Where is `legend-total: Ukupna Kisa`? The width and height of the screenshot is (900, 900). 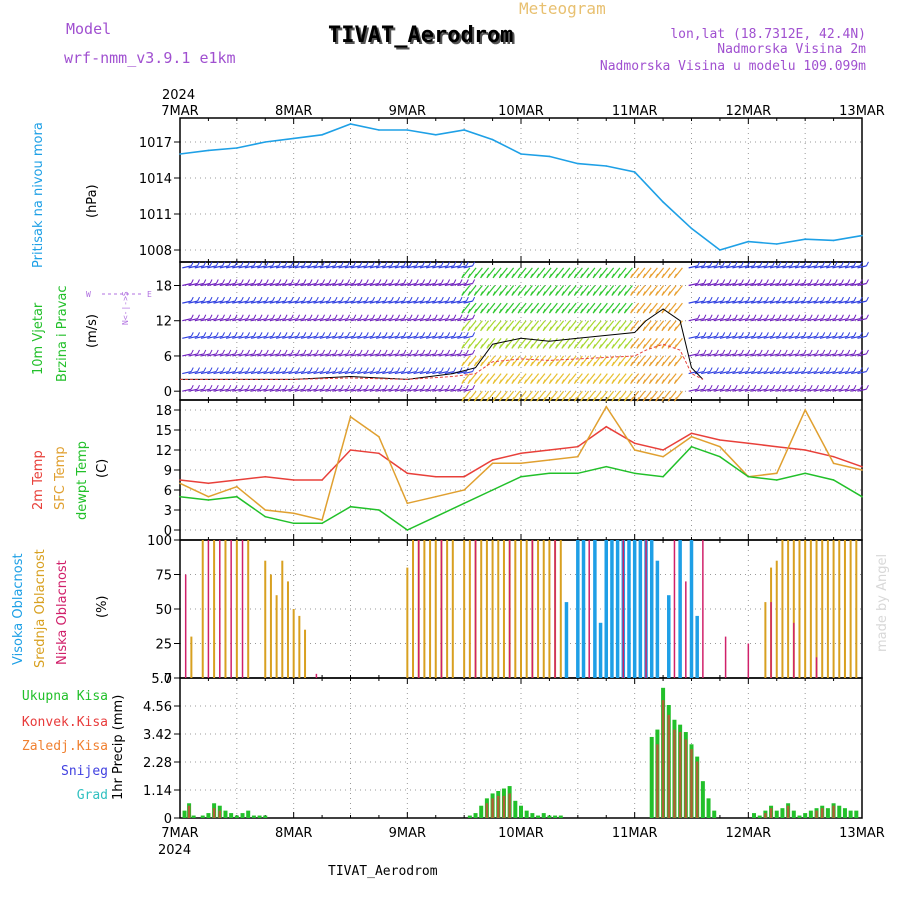
legend-total: Ukupna Kisa is located at coordinates (65, 696).